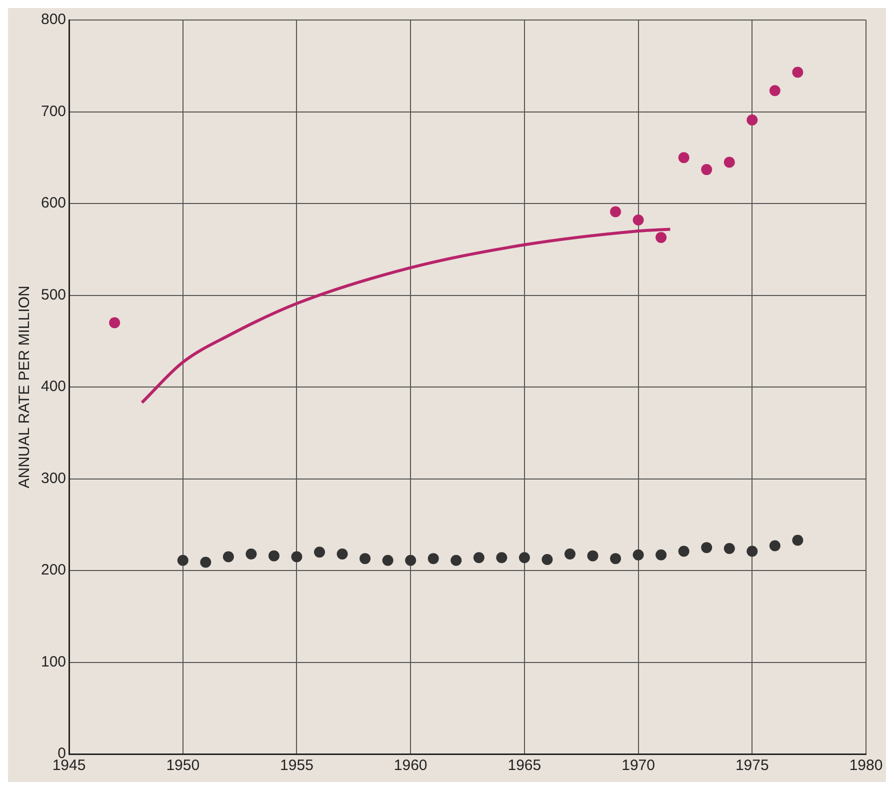  What do you see at coordinates (53, 387) in the screenshot?
I see `y-tick-label: 400` at bounding box center [53, 387].